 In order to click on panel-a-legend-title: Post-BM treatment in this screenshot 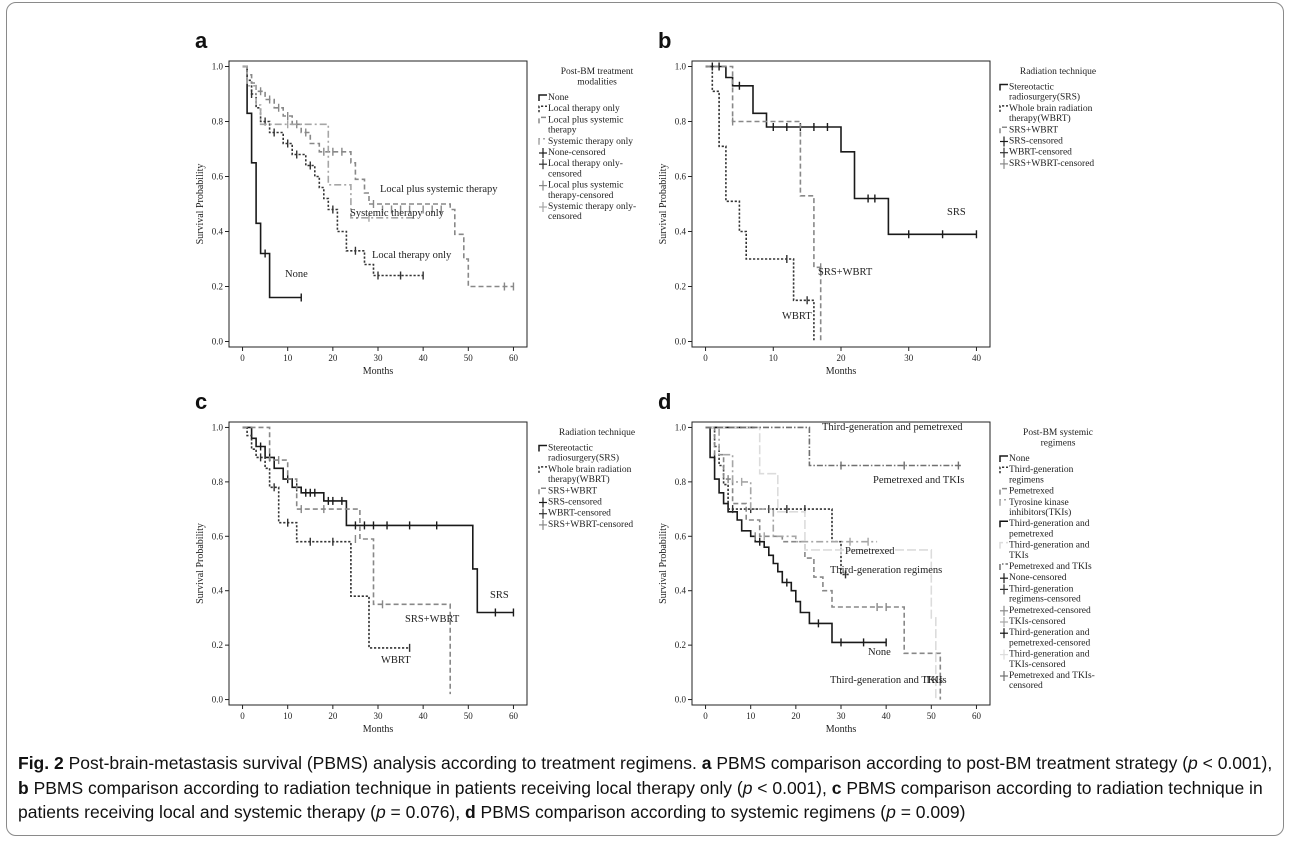, I will do `click(597, 72)`.